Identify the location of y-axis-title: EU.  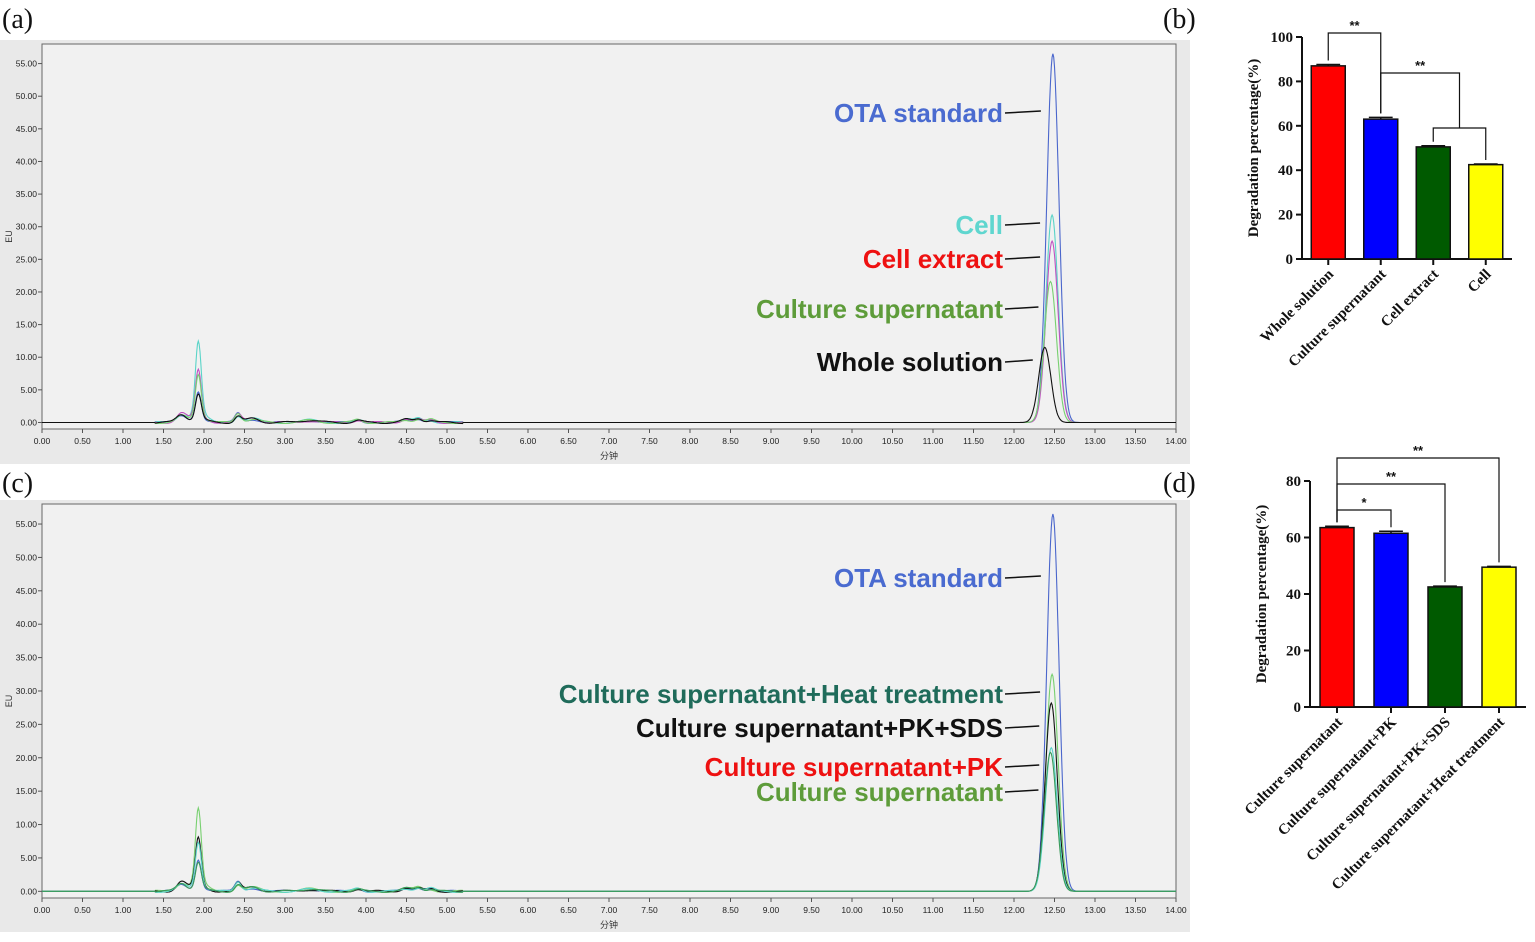
(9, 701).